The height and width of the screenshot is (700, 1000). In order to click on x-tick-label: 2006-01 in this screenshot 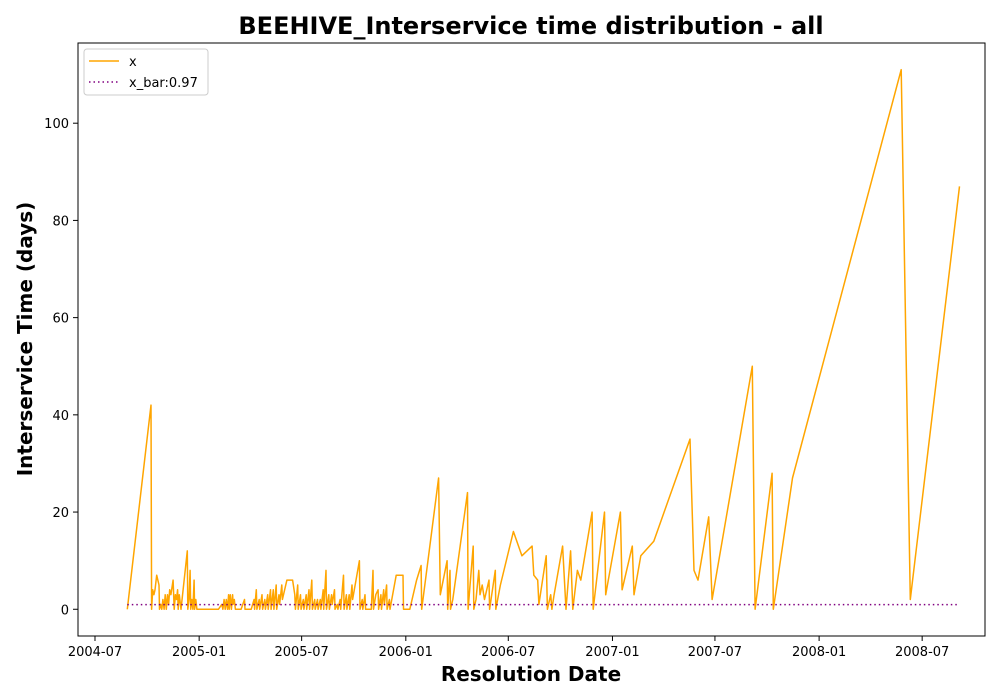, I will do `click(406, 652)`.